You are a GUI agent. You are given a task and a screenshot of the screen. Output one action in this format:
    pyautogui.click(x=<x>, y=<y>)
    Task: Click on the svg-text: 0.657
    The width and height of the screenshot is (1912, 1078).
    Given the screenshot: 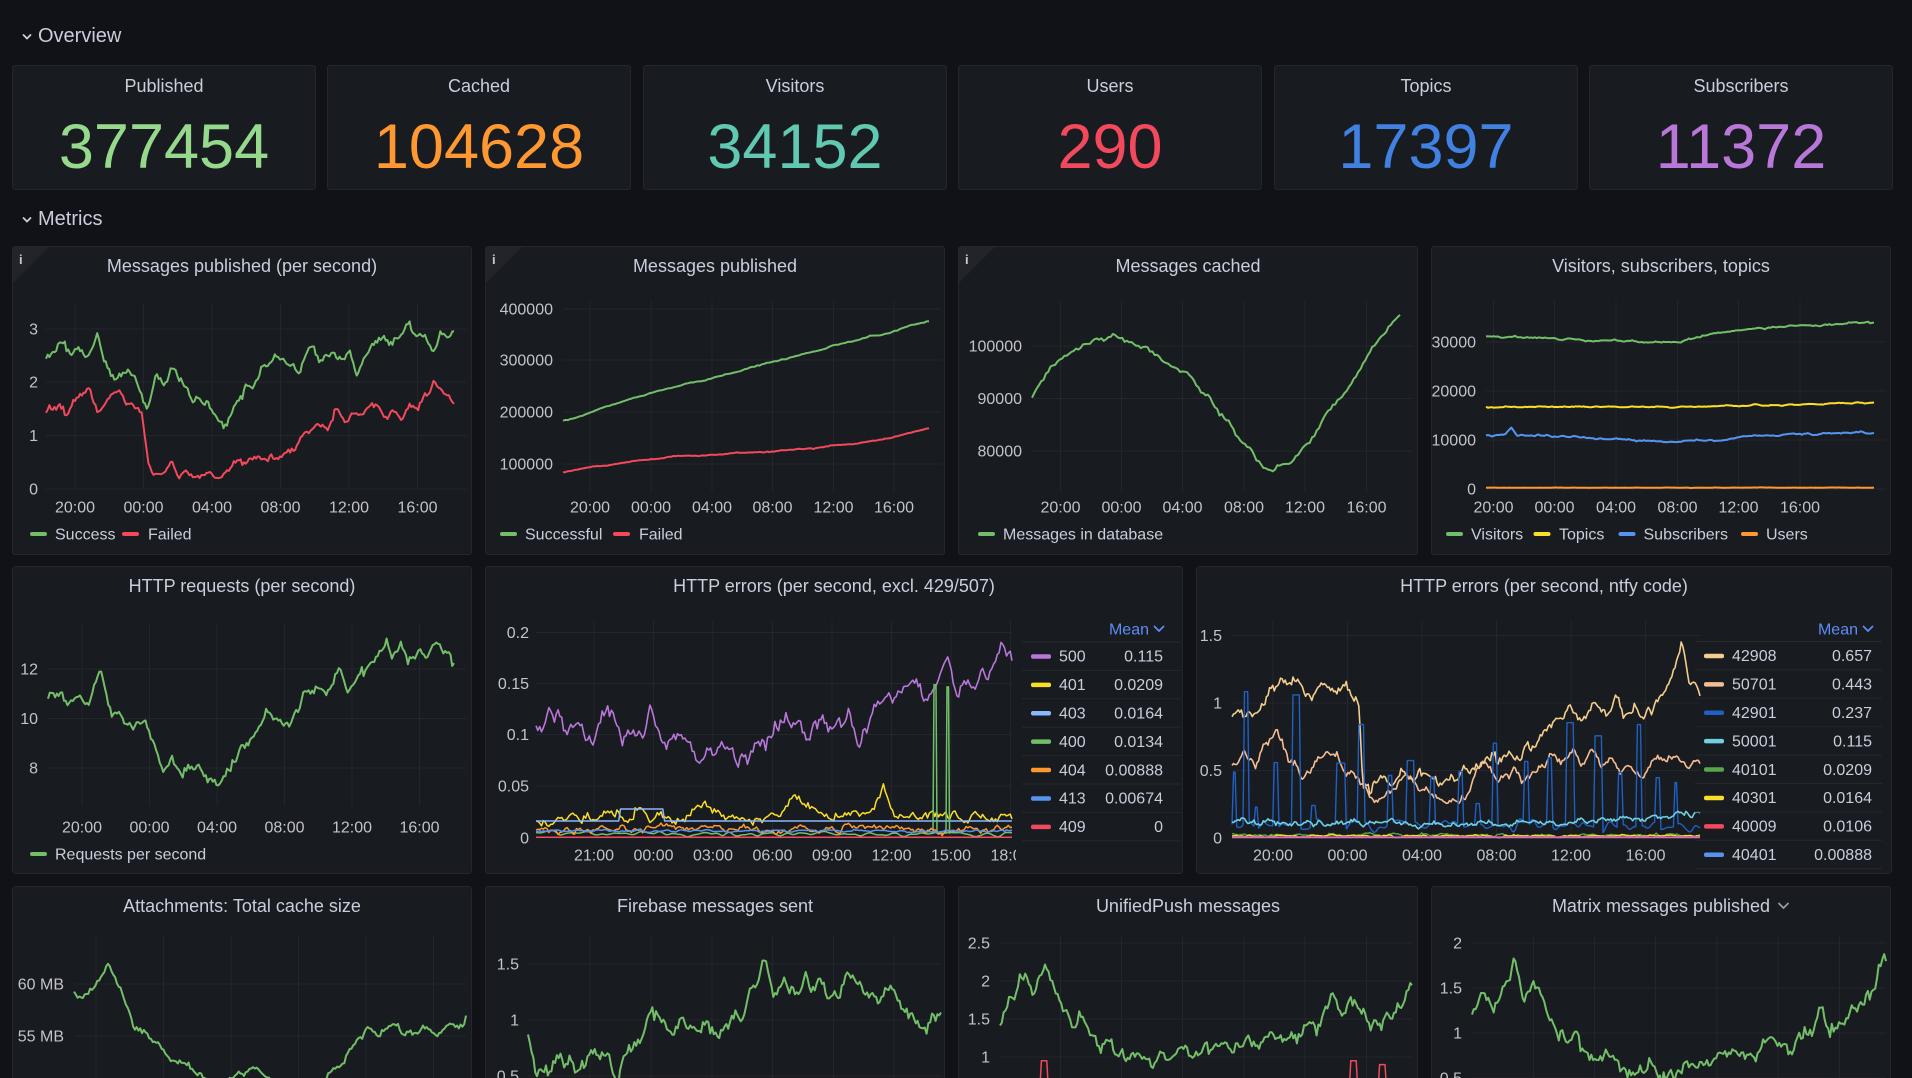 What is the action you would take?
    pyautogui.click(x=1852, y=656)
    